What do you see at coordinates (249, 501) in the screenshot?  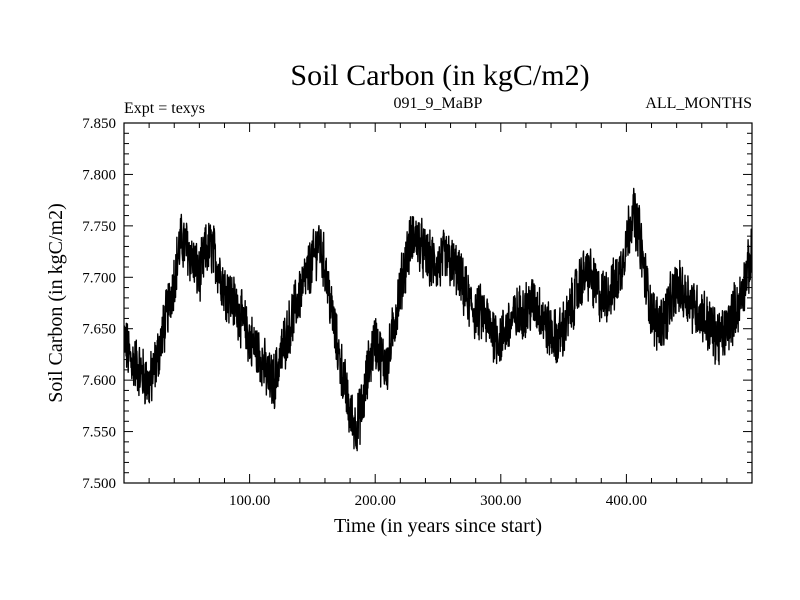 I see `x-tick-label: 100.00` at bounding box center [249, 501].